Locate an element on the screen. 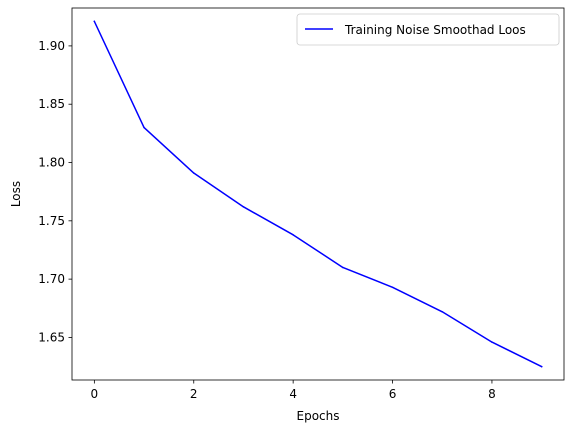 The width and height of the screenshot is (576, 432). y-tick-label: 1.65 is located at coordinates (51, 337).